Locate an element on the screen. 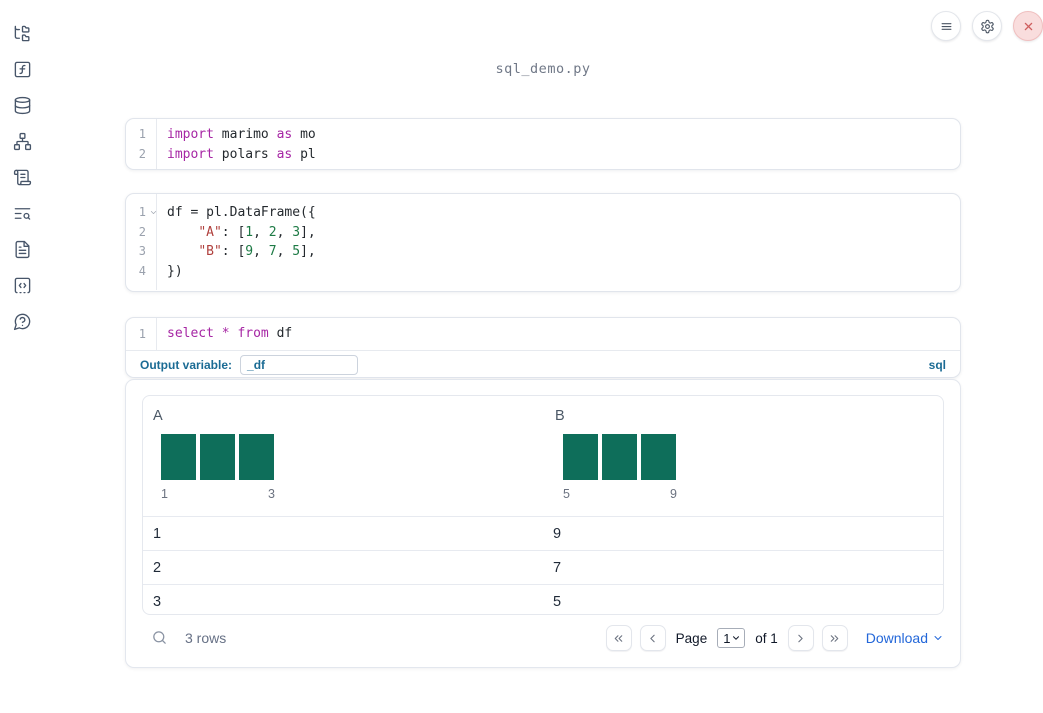 The height and width of the screenshot is (713, 1043). code-token: * is located at coordinates (225, 333).